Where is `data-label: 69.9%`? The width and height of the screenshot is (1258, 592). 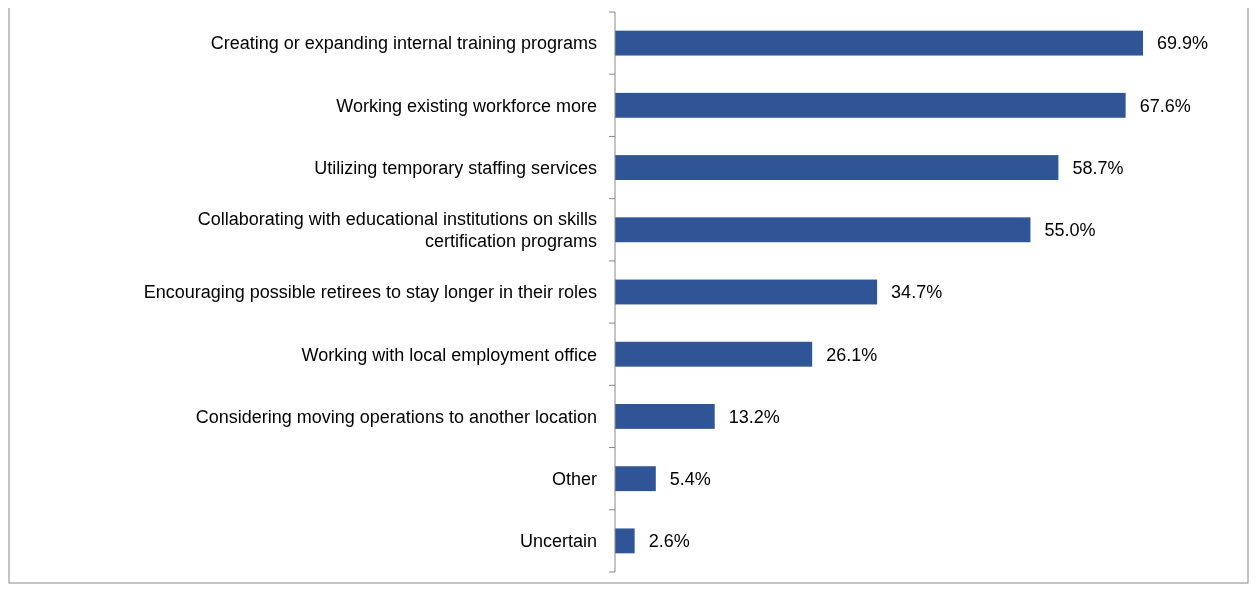
data-label: 69.9% is located at coordinates (1183, 43).